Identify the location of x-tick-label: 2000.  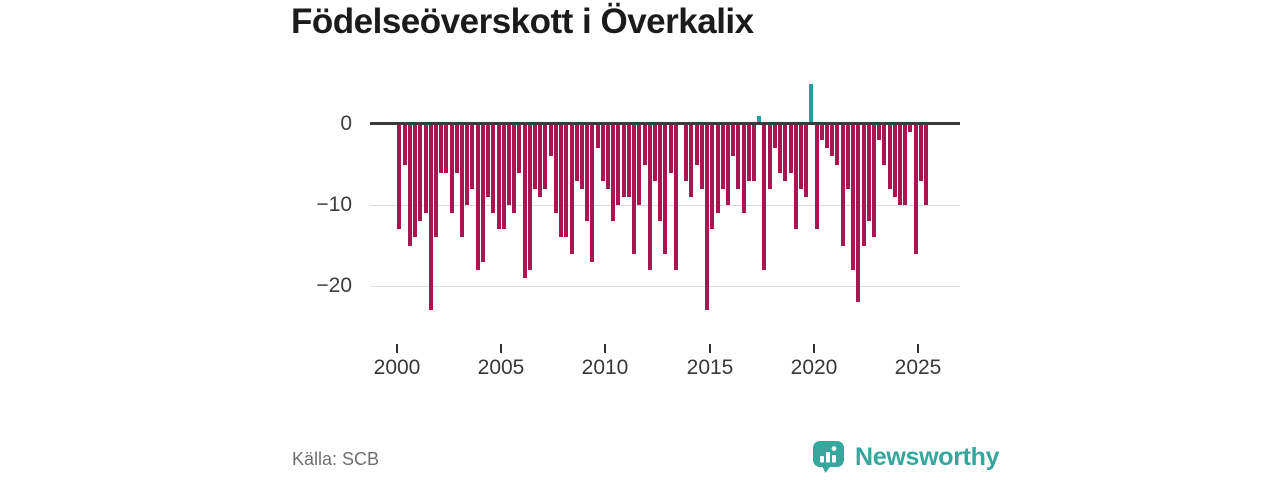
(397, 367).